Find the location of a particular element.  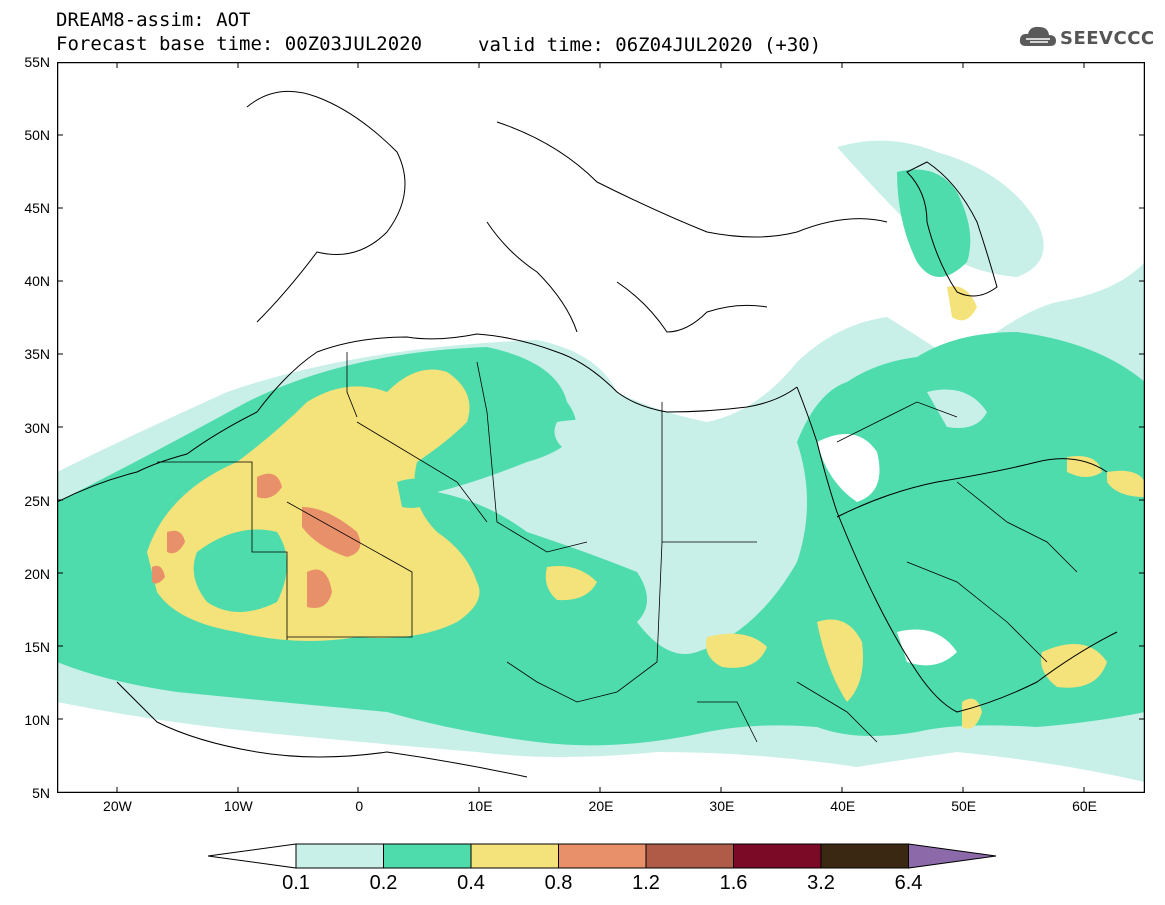

lat-label: 45N is located at coordinates (37, 208).